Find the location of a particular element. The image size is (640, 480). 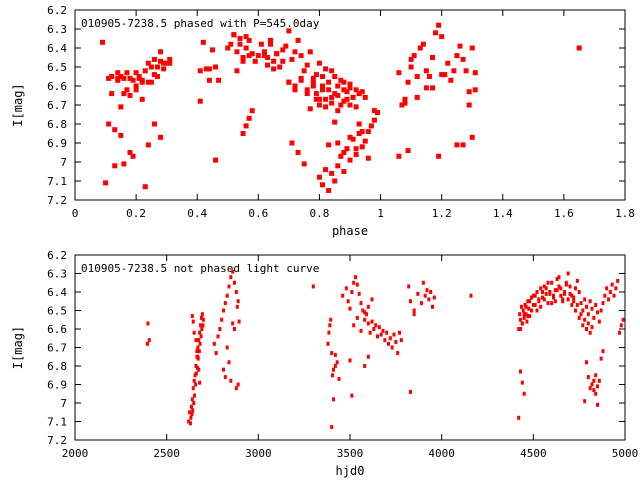

y-tick-label: 7.1 is located at coordinates (57, 422).